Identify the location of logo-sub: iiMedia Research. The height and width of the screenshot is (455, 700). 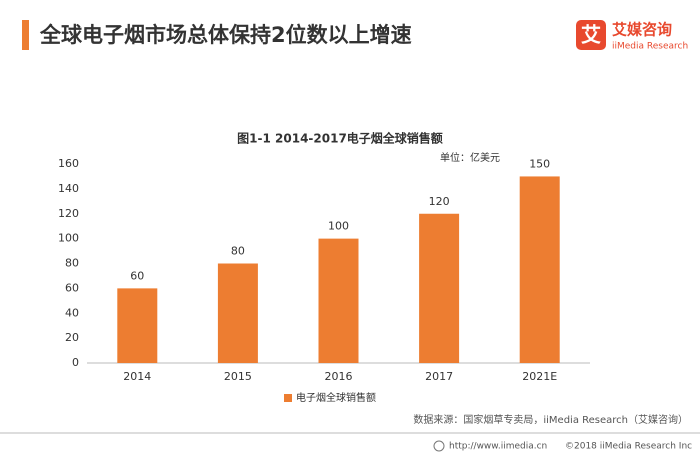
(650, 47).